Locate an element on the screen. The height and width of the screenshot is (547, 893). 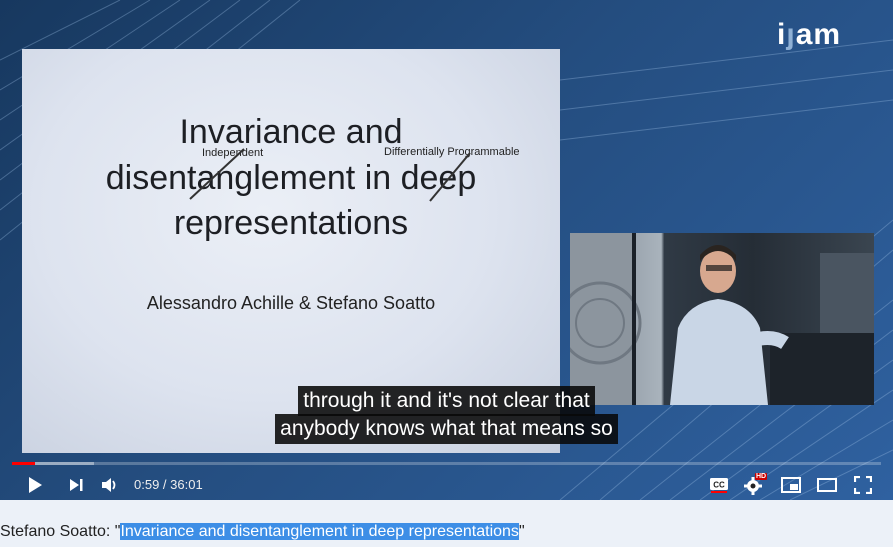
volume-icon is located at coordinates (109, 485).